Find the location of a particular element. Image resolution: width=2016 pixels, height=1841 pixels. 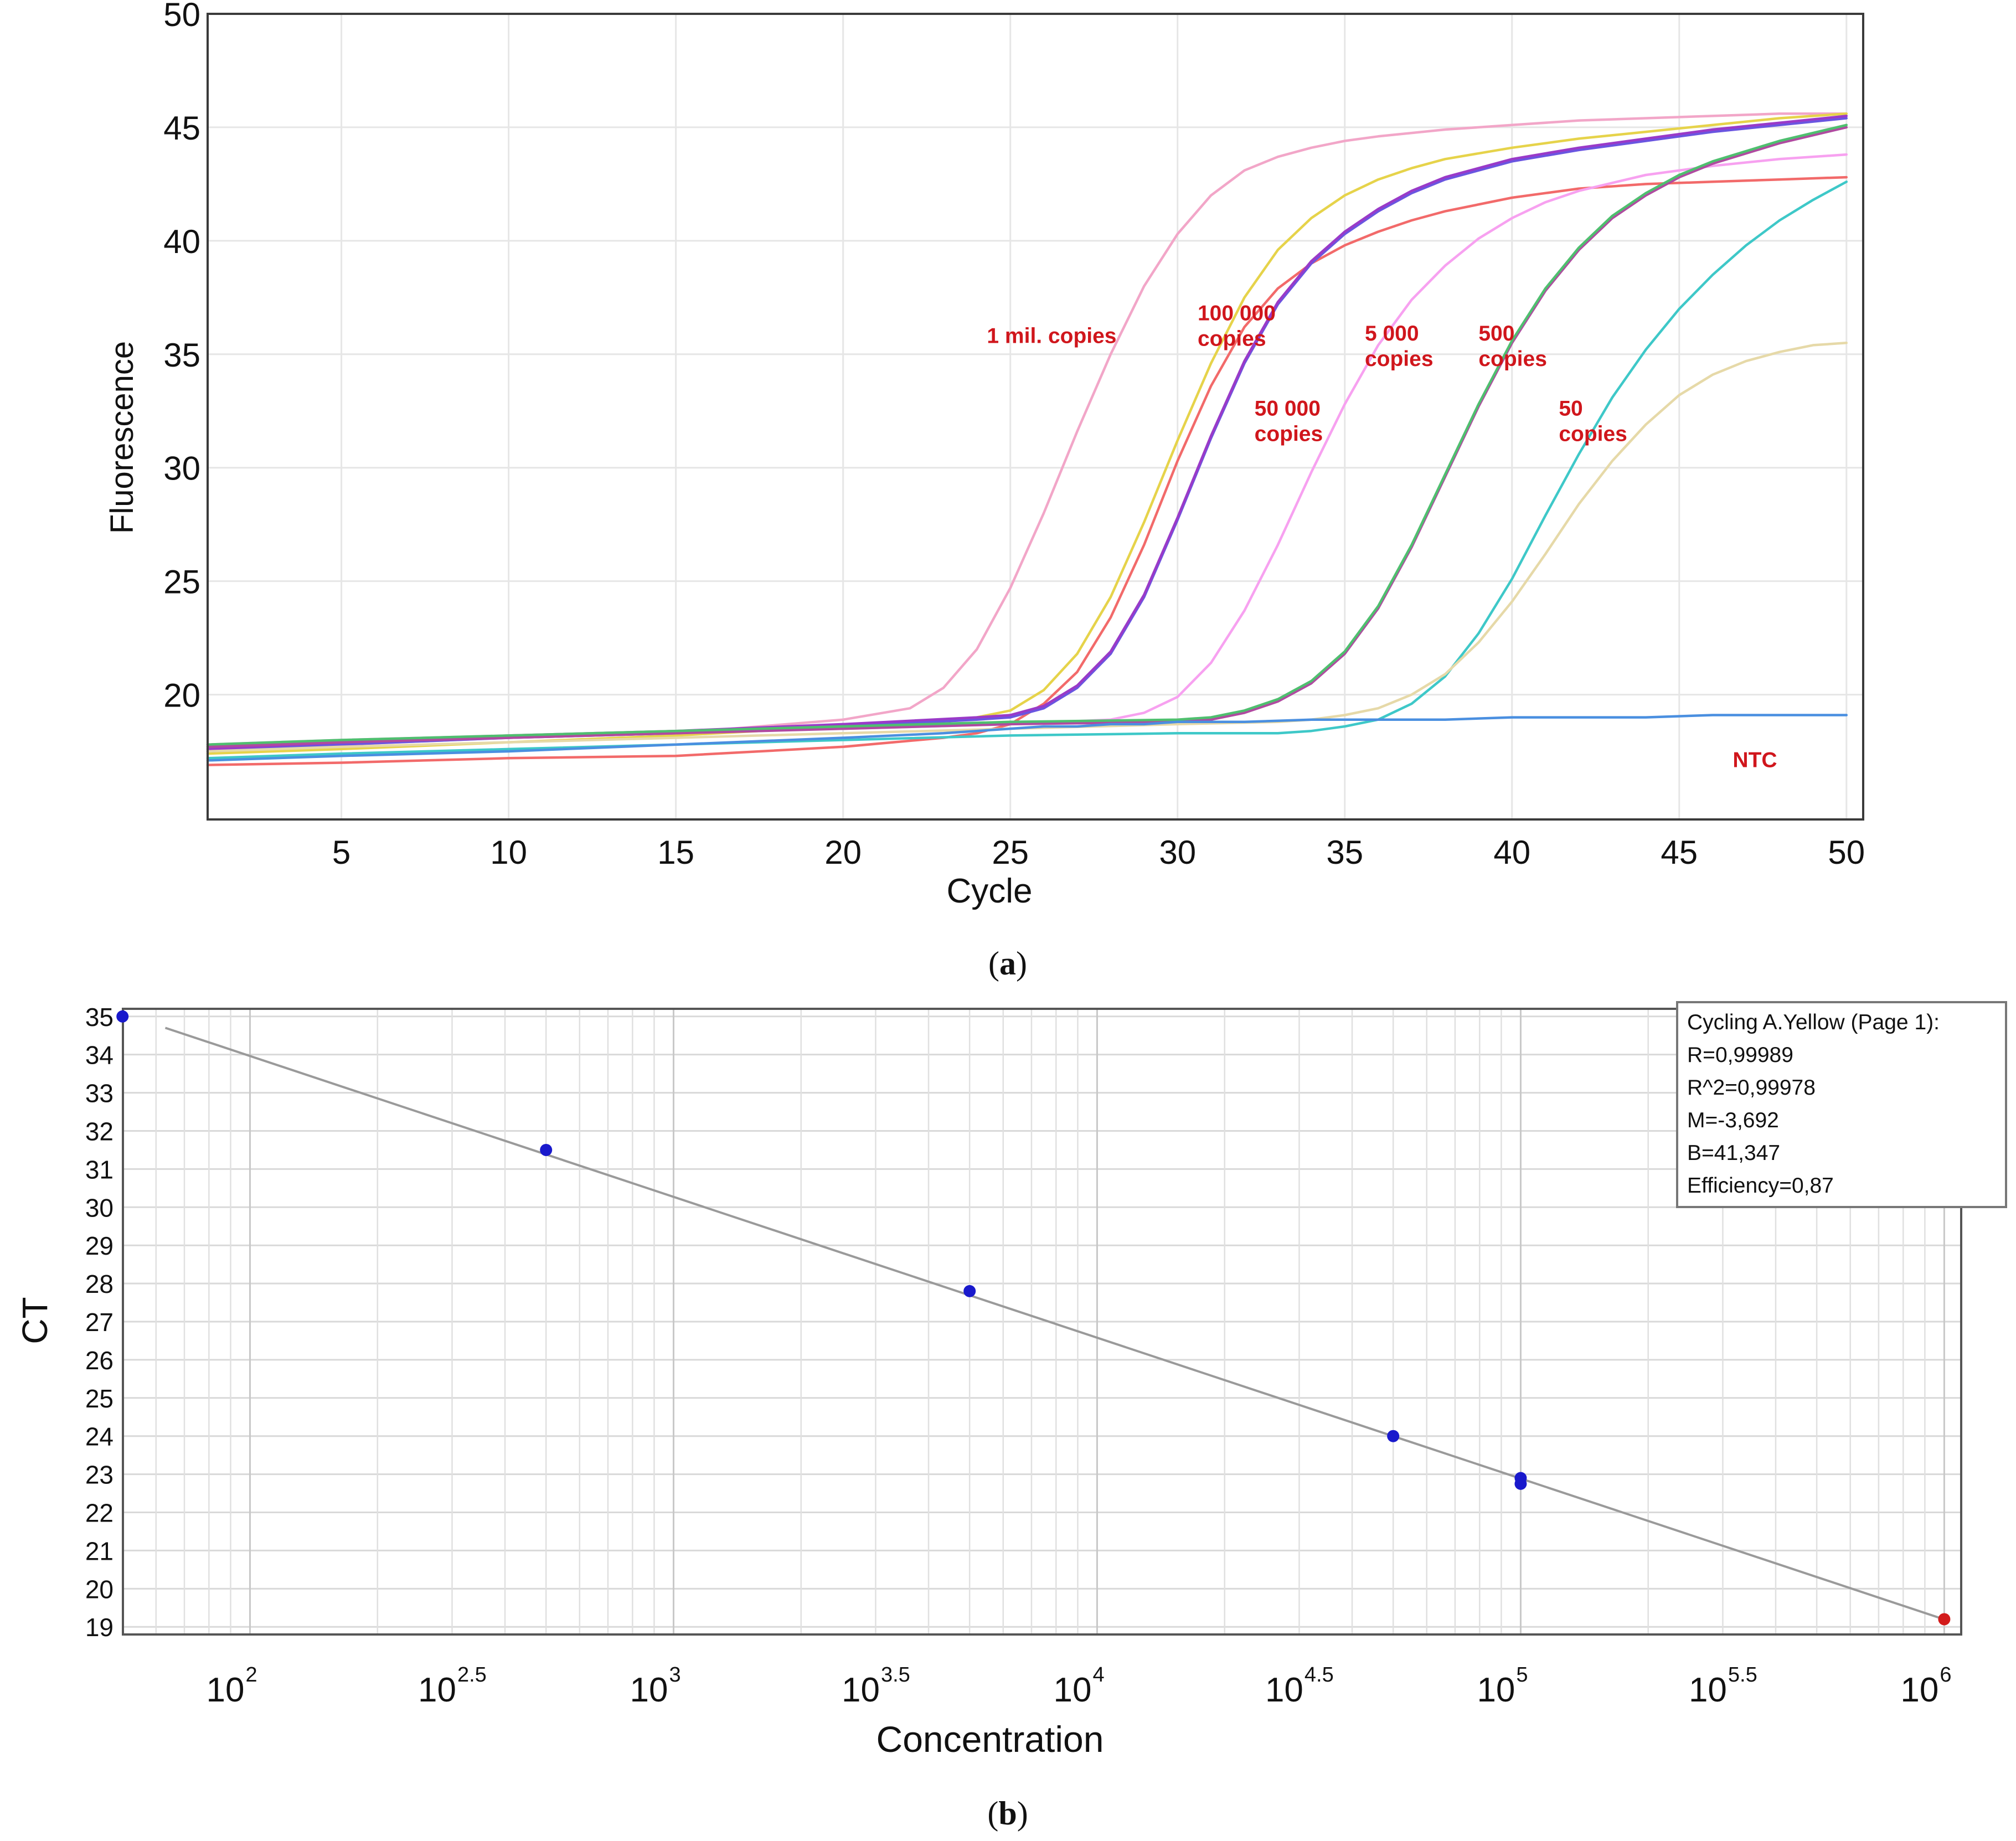

legend-r: R=0,99989 is located at coordinates (1740, 1055).